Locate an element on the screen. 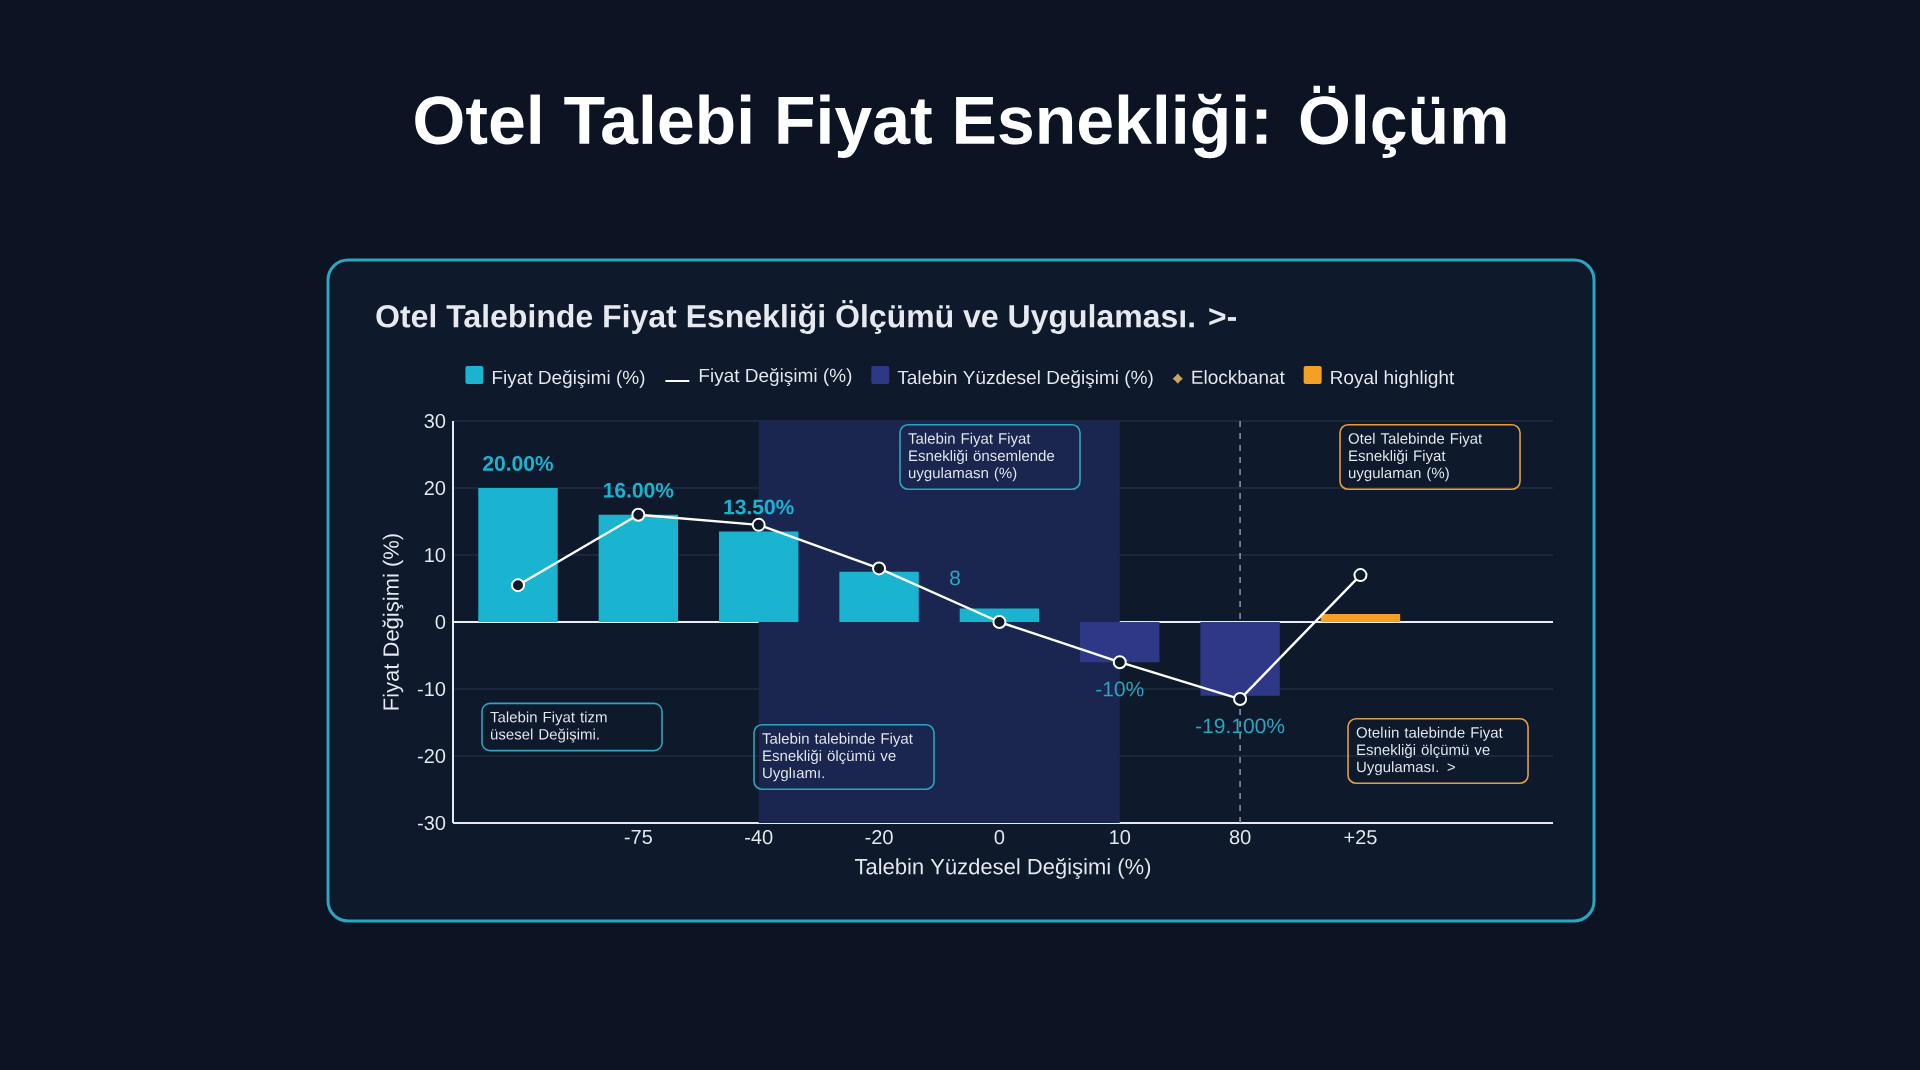  y-tick-label: 30 is located at coordinates (435, 421).